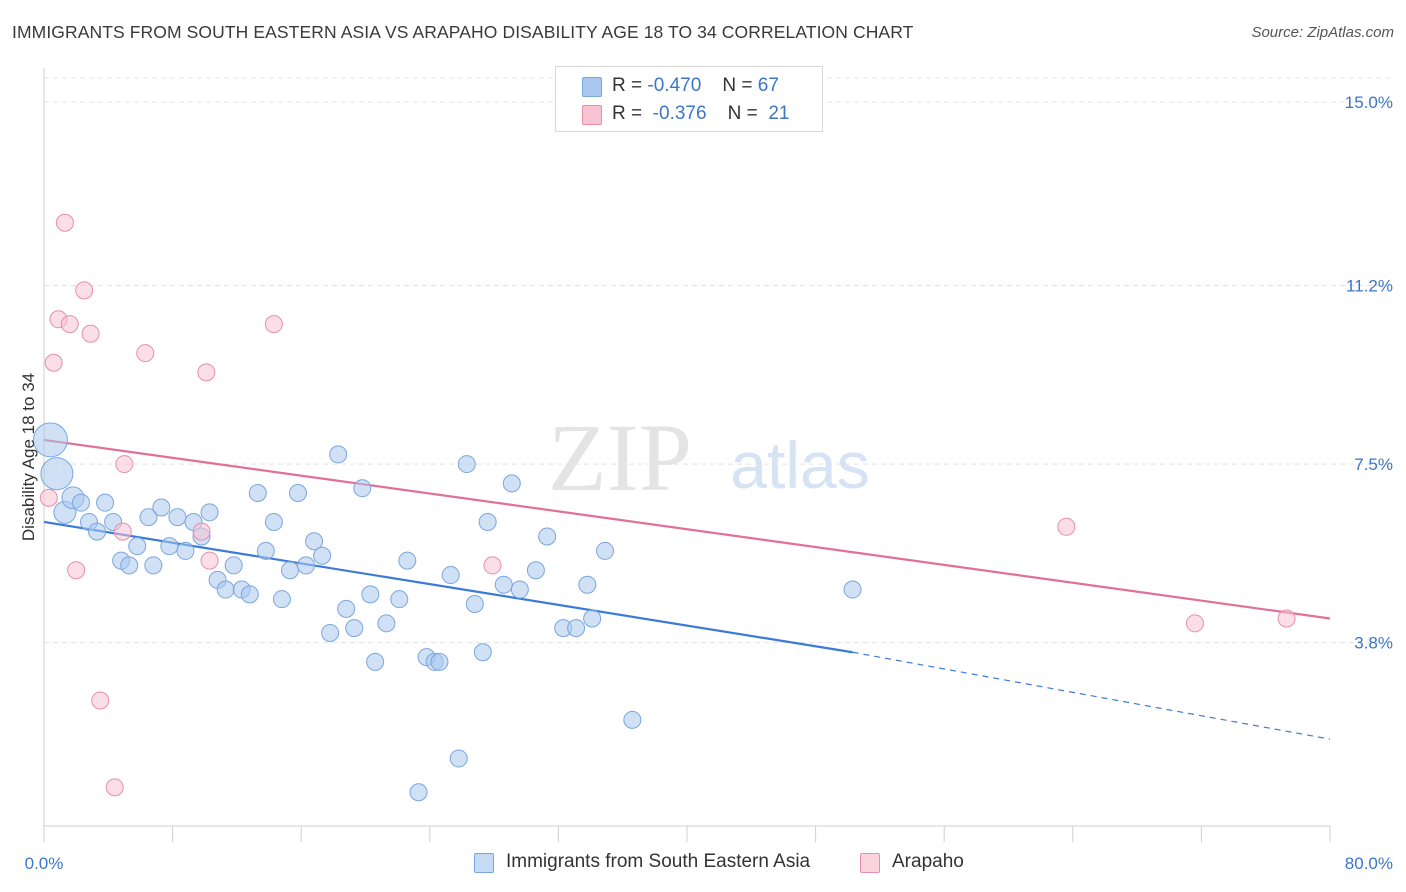 This screenshot has width=1406, height=892. Describe the element at coordinates (1373, 643) in the screenshot. I see `y-tick-label: 3.8%` at that location.